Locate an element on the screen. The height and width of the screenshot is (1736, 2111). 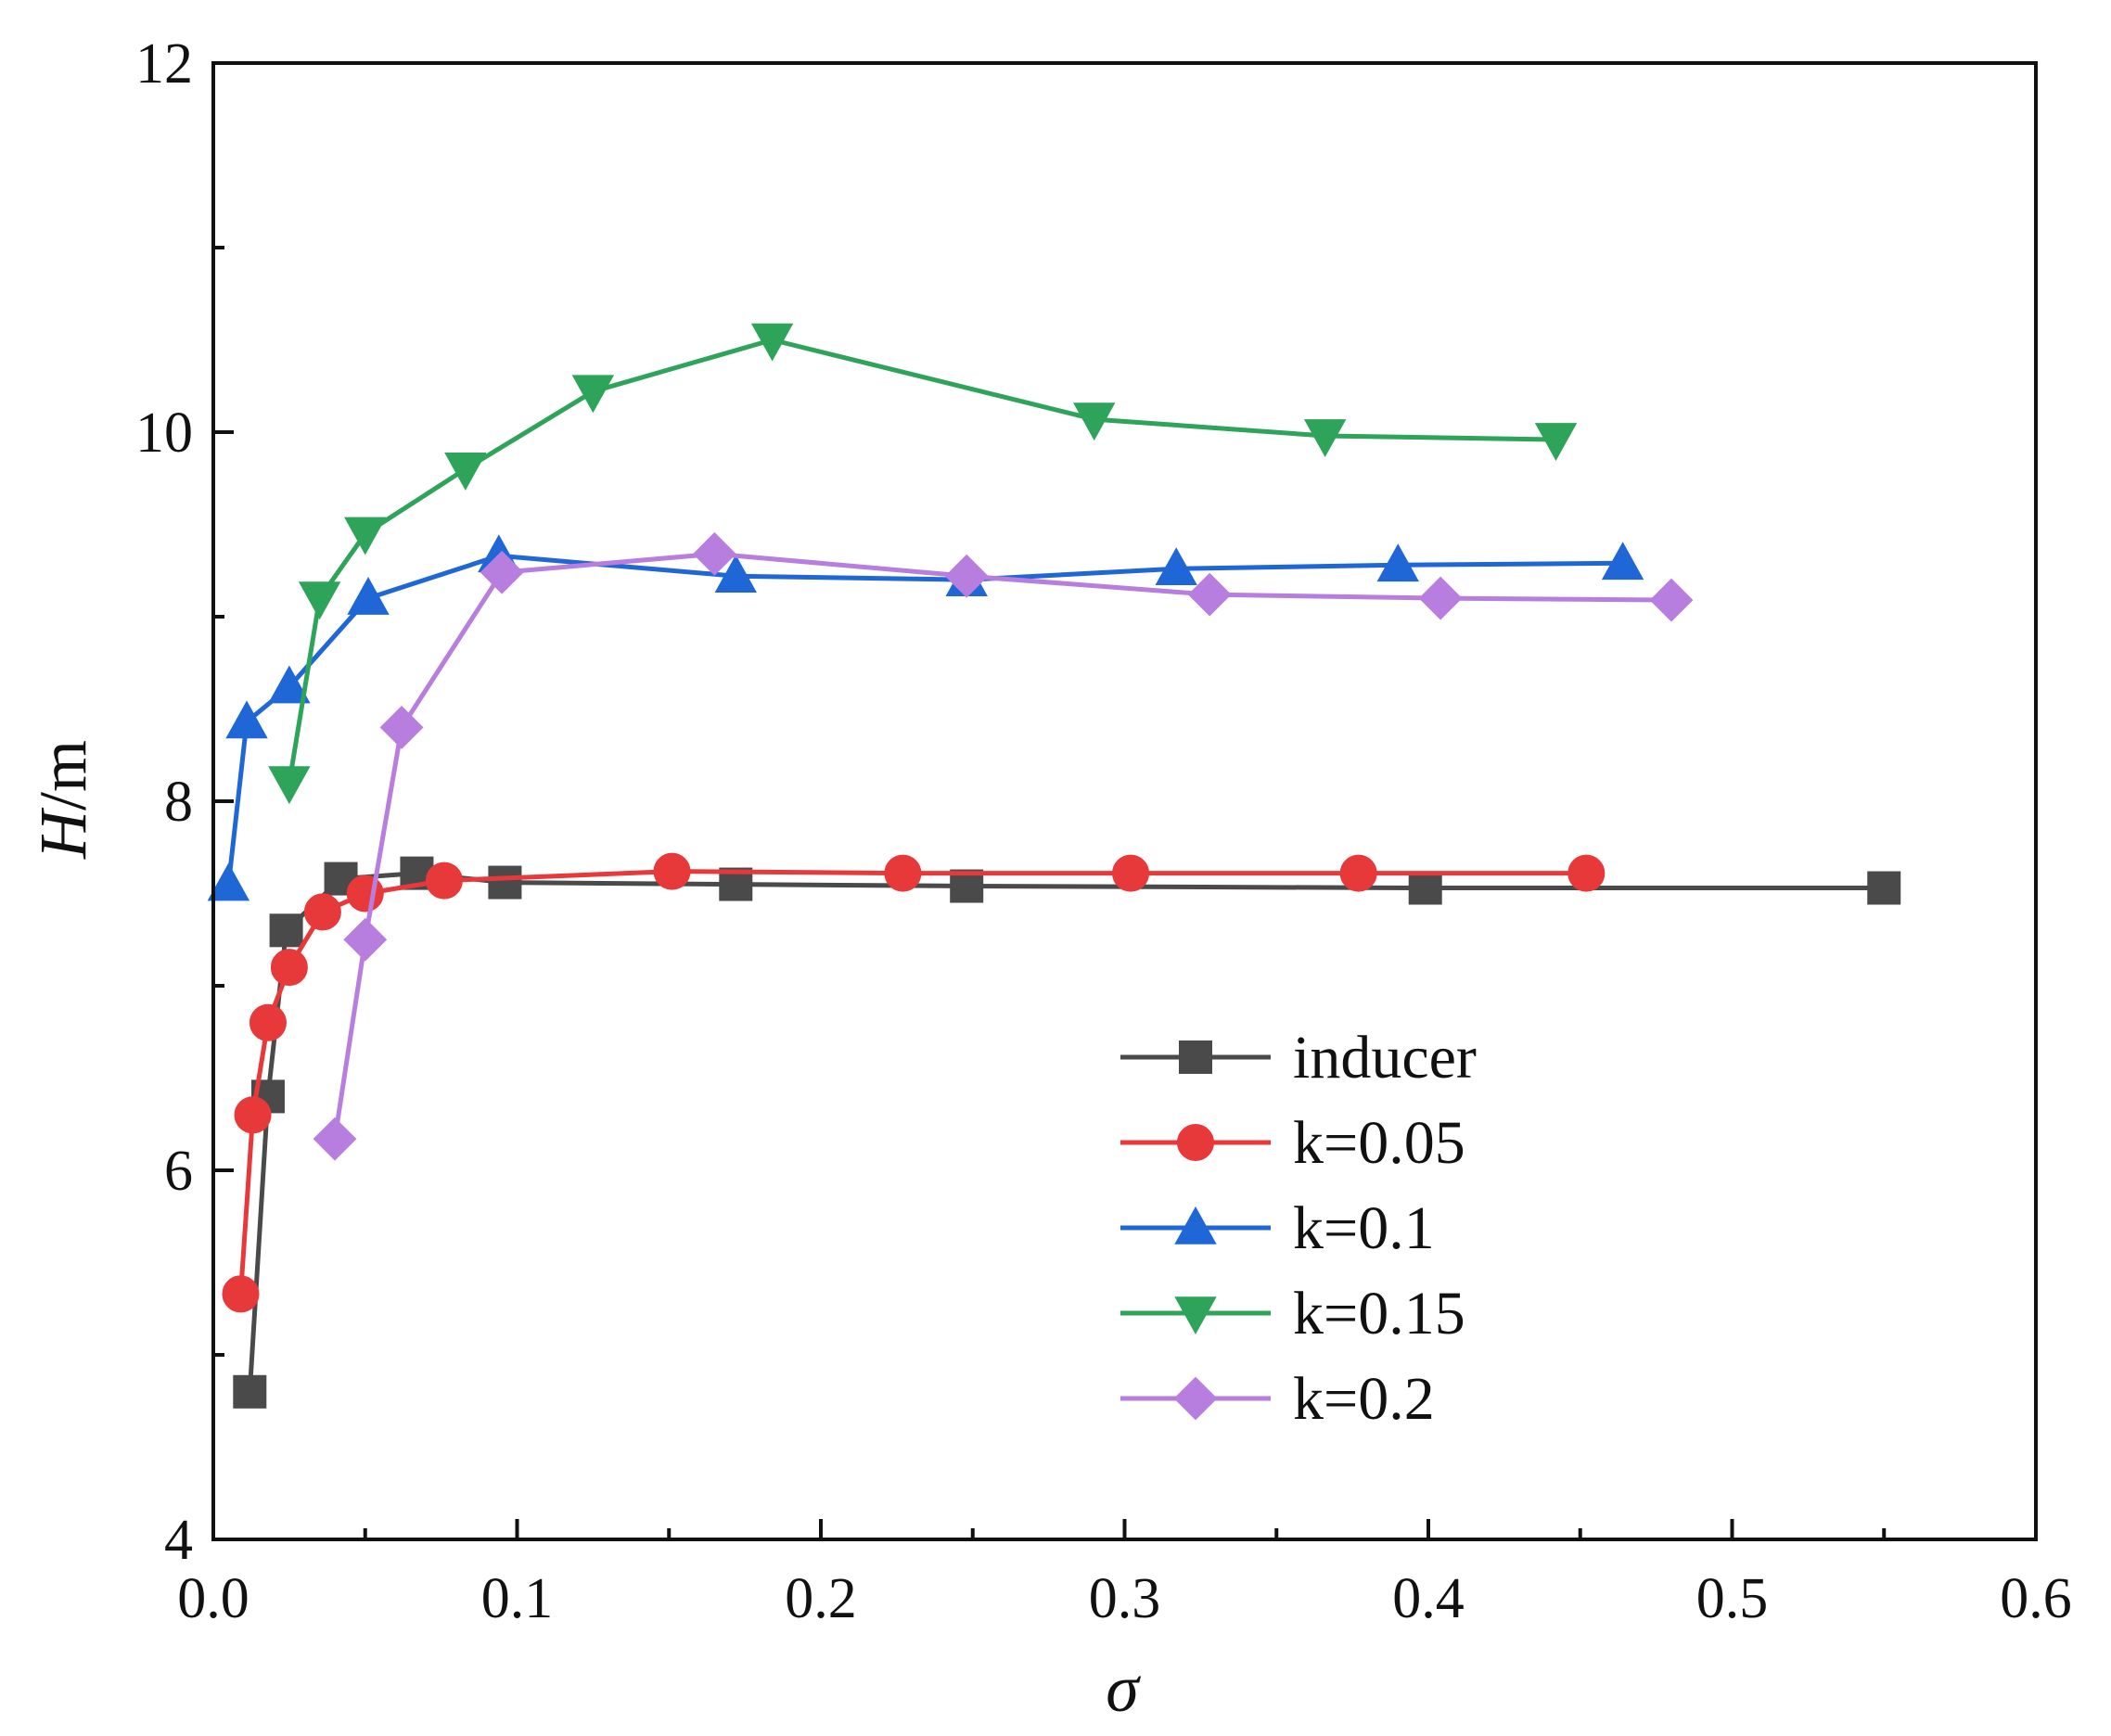
y-tick-label: 10 is located at coordinates (164, 433).